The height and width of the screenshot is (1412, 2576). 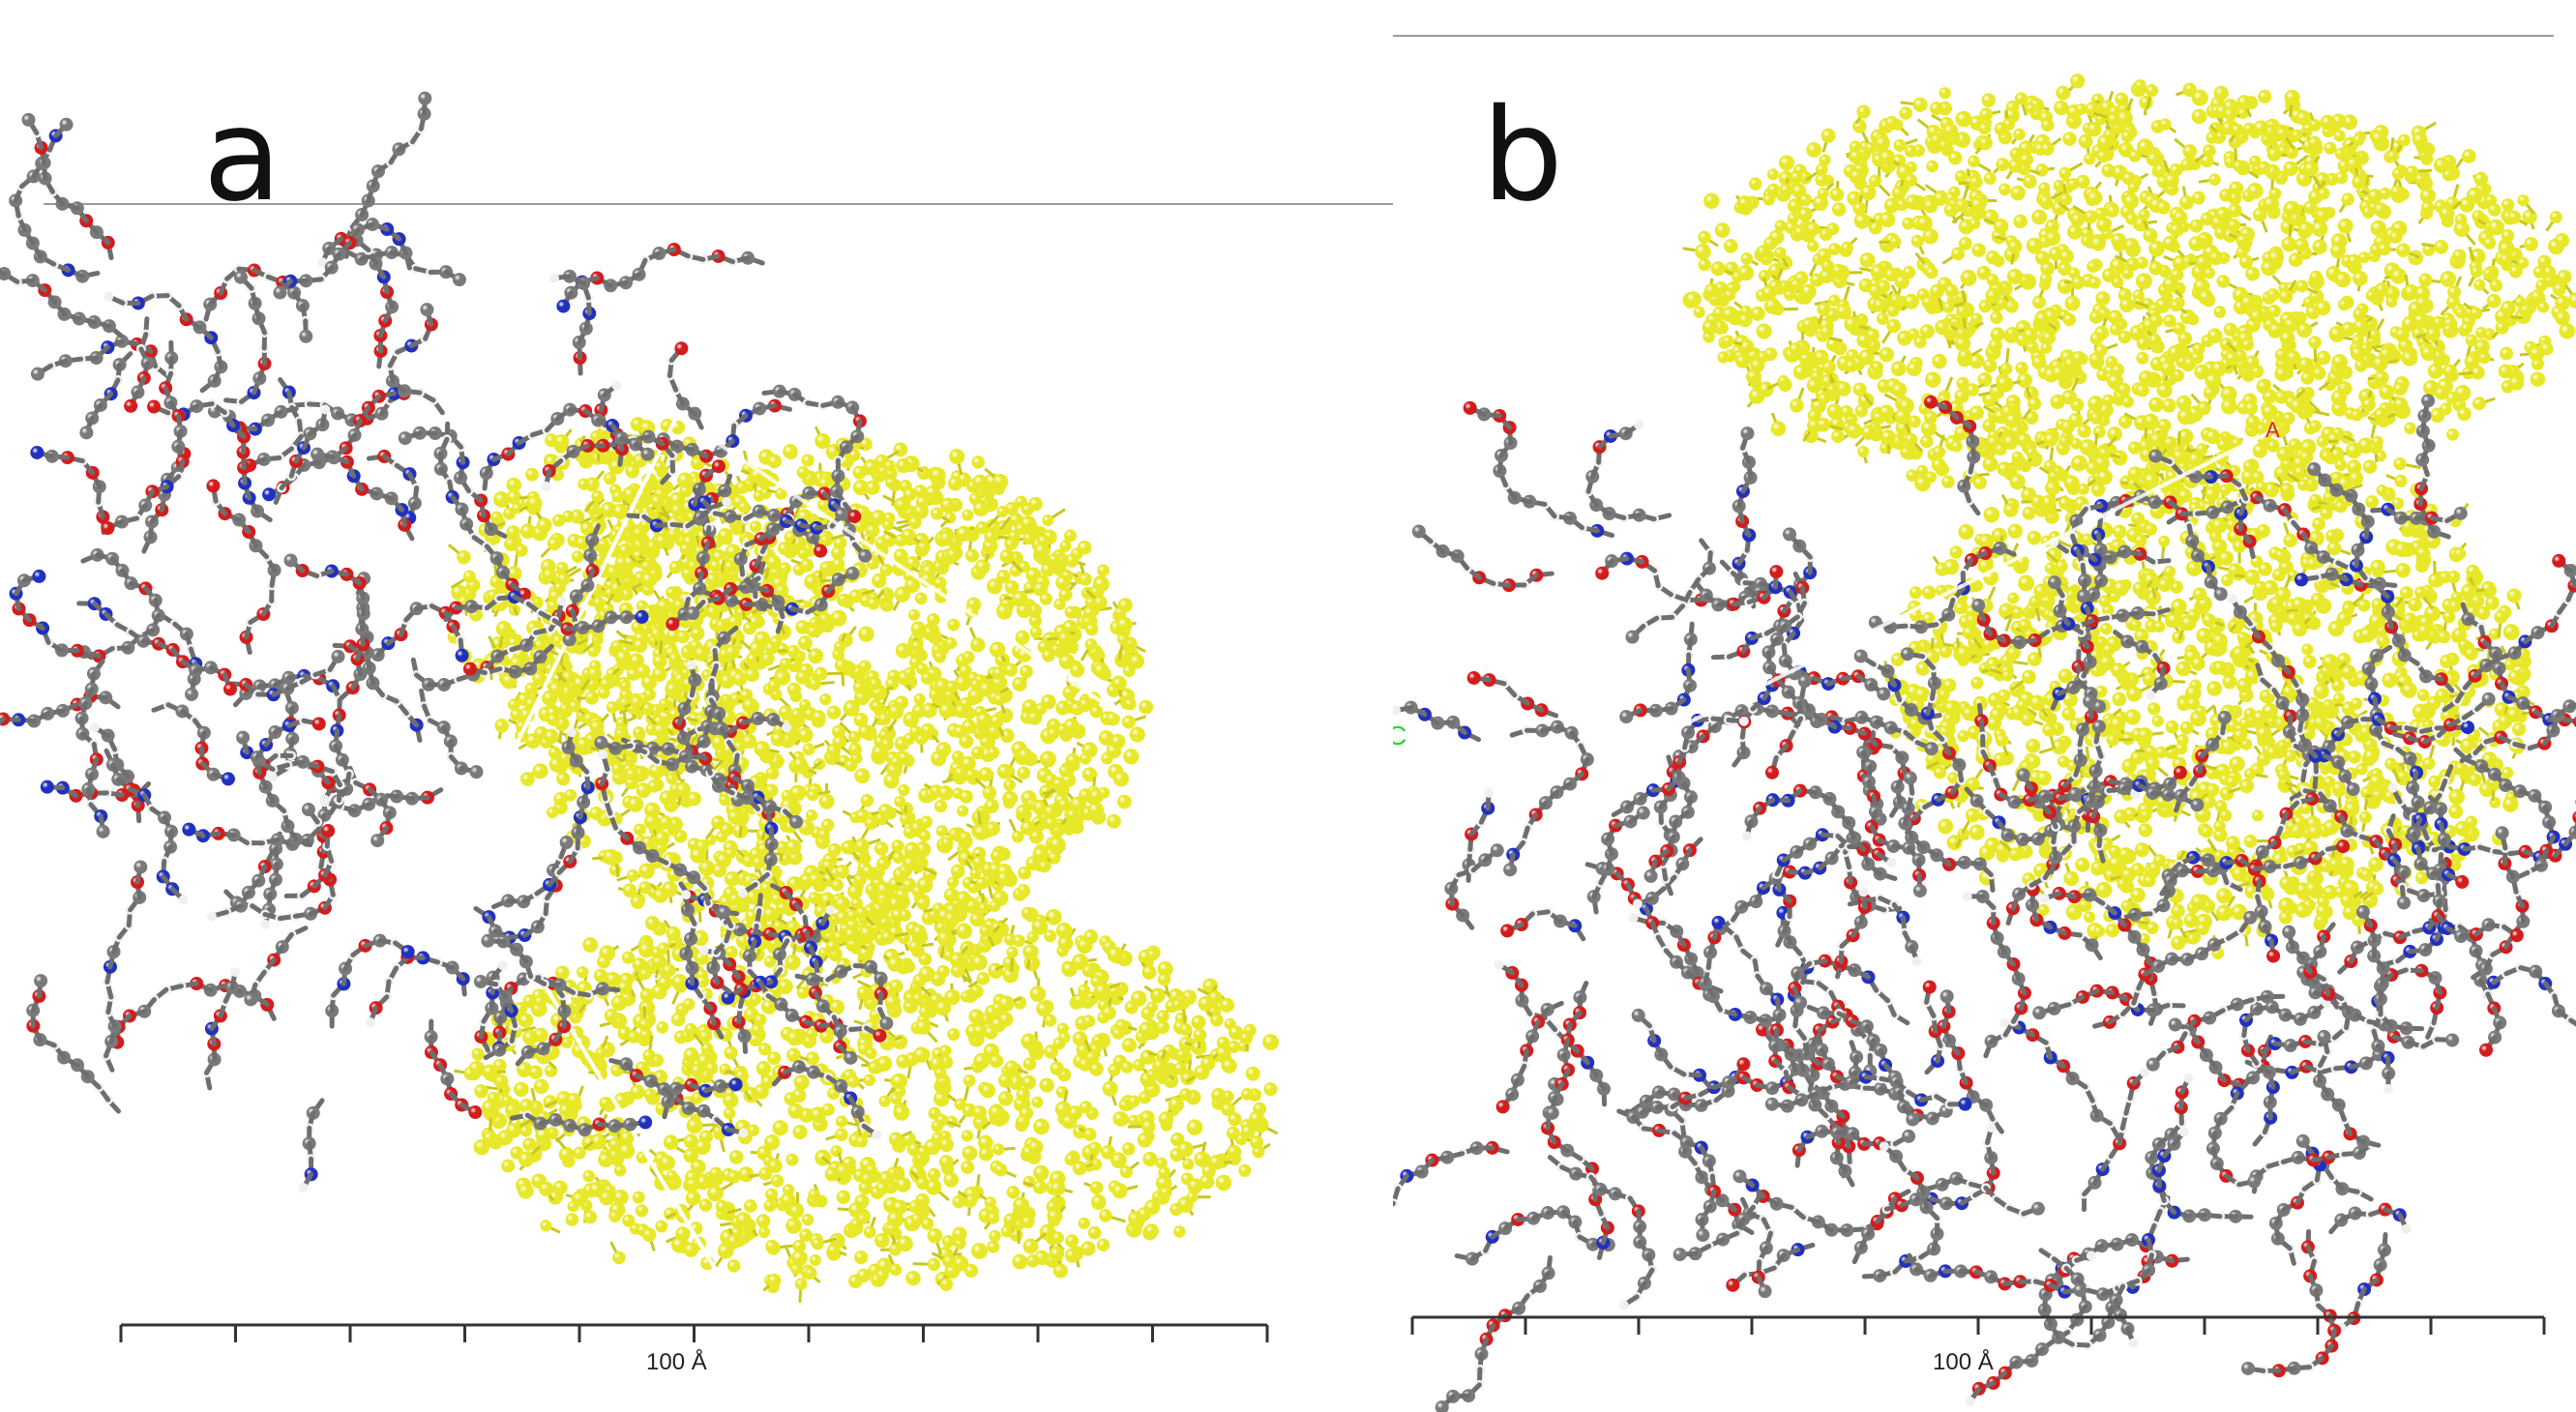 What do you see at coordinates (1400, 735) in the screenshot?
I see `axis-label-c: C` at bounding box center [1400, 735].